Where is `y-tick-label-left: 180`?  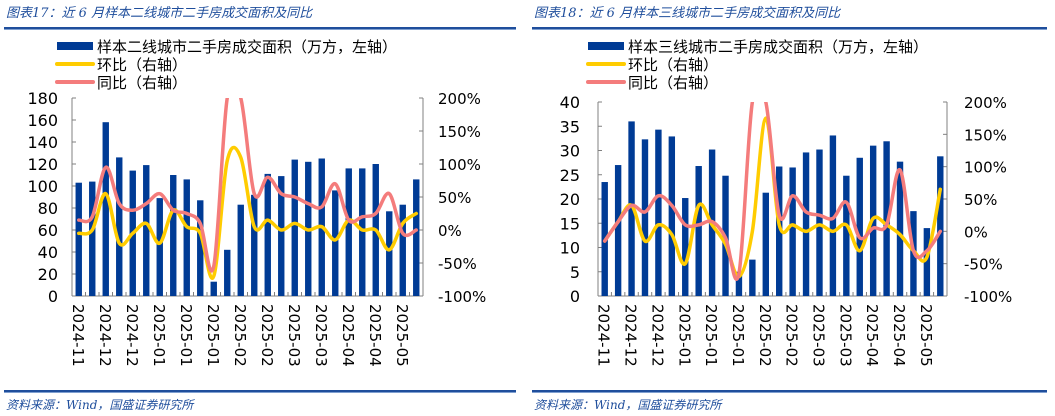 y-tick-label-left: 180 is located at coordinates (42, 98).